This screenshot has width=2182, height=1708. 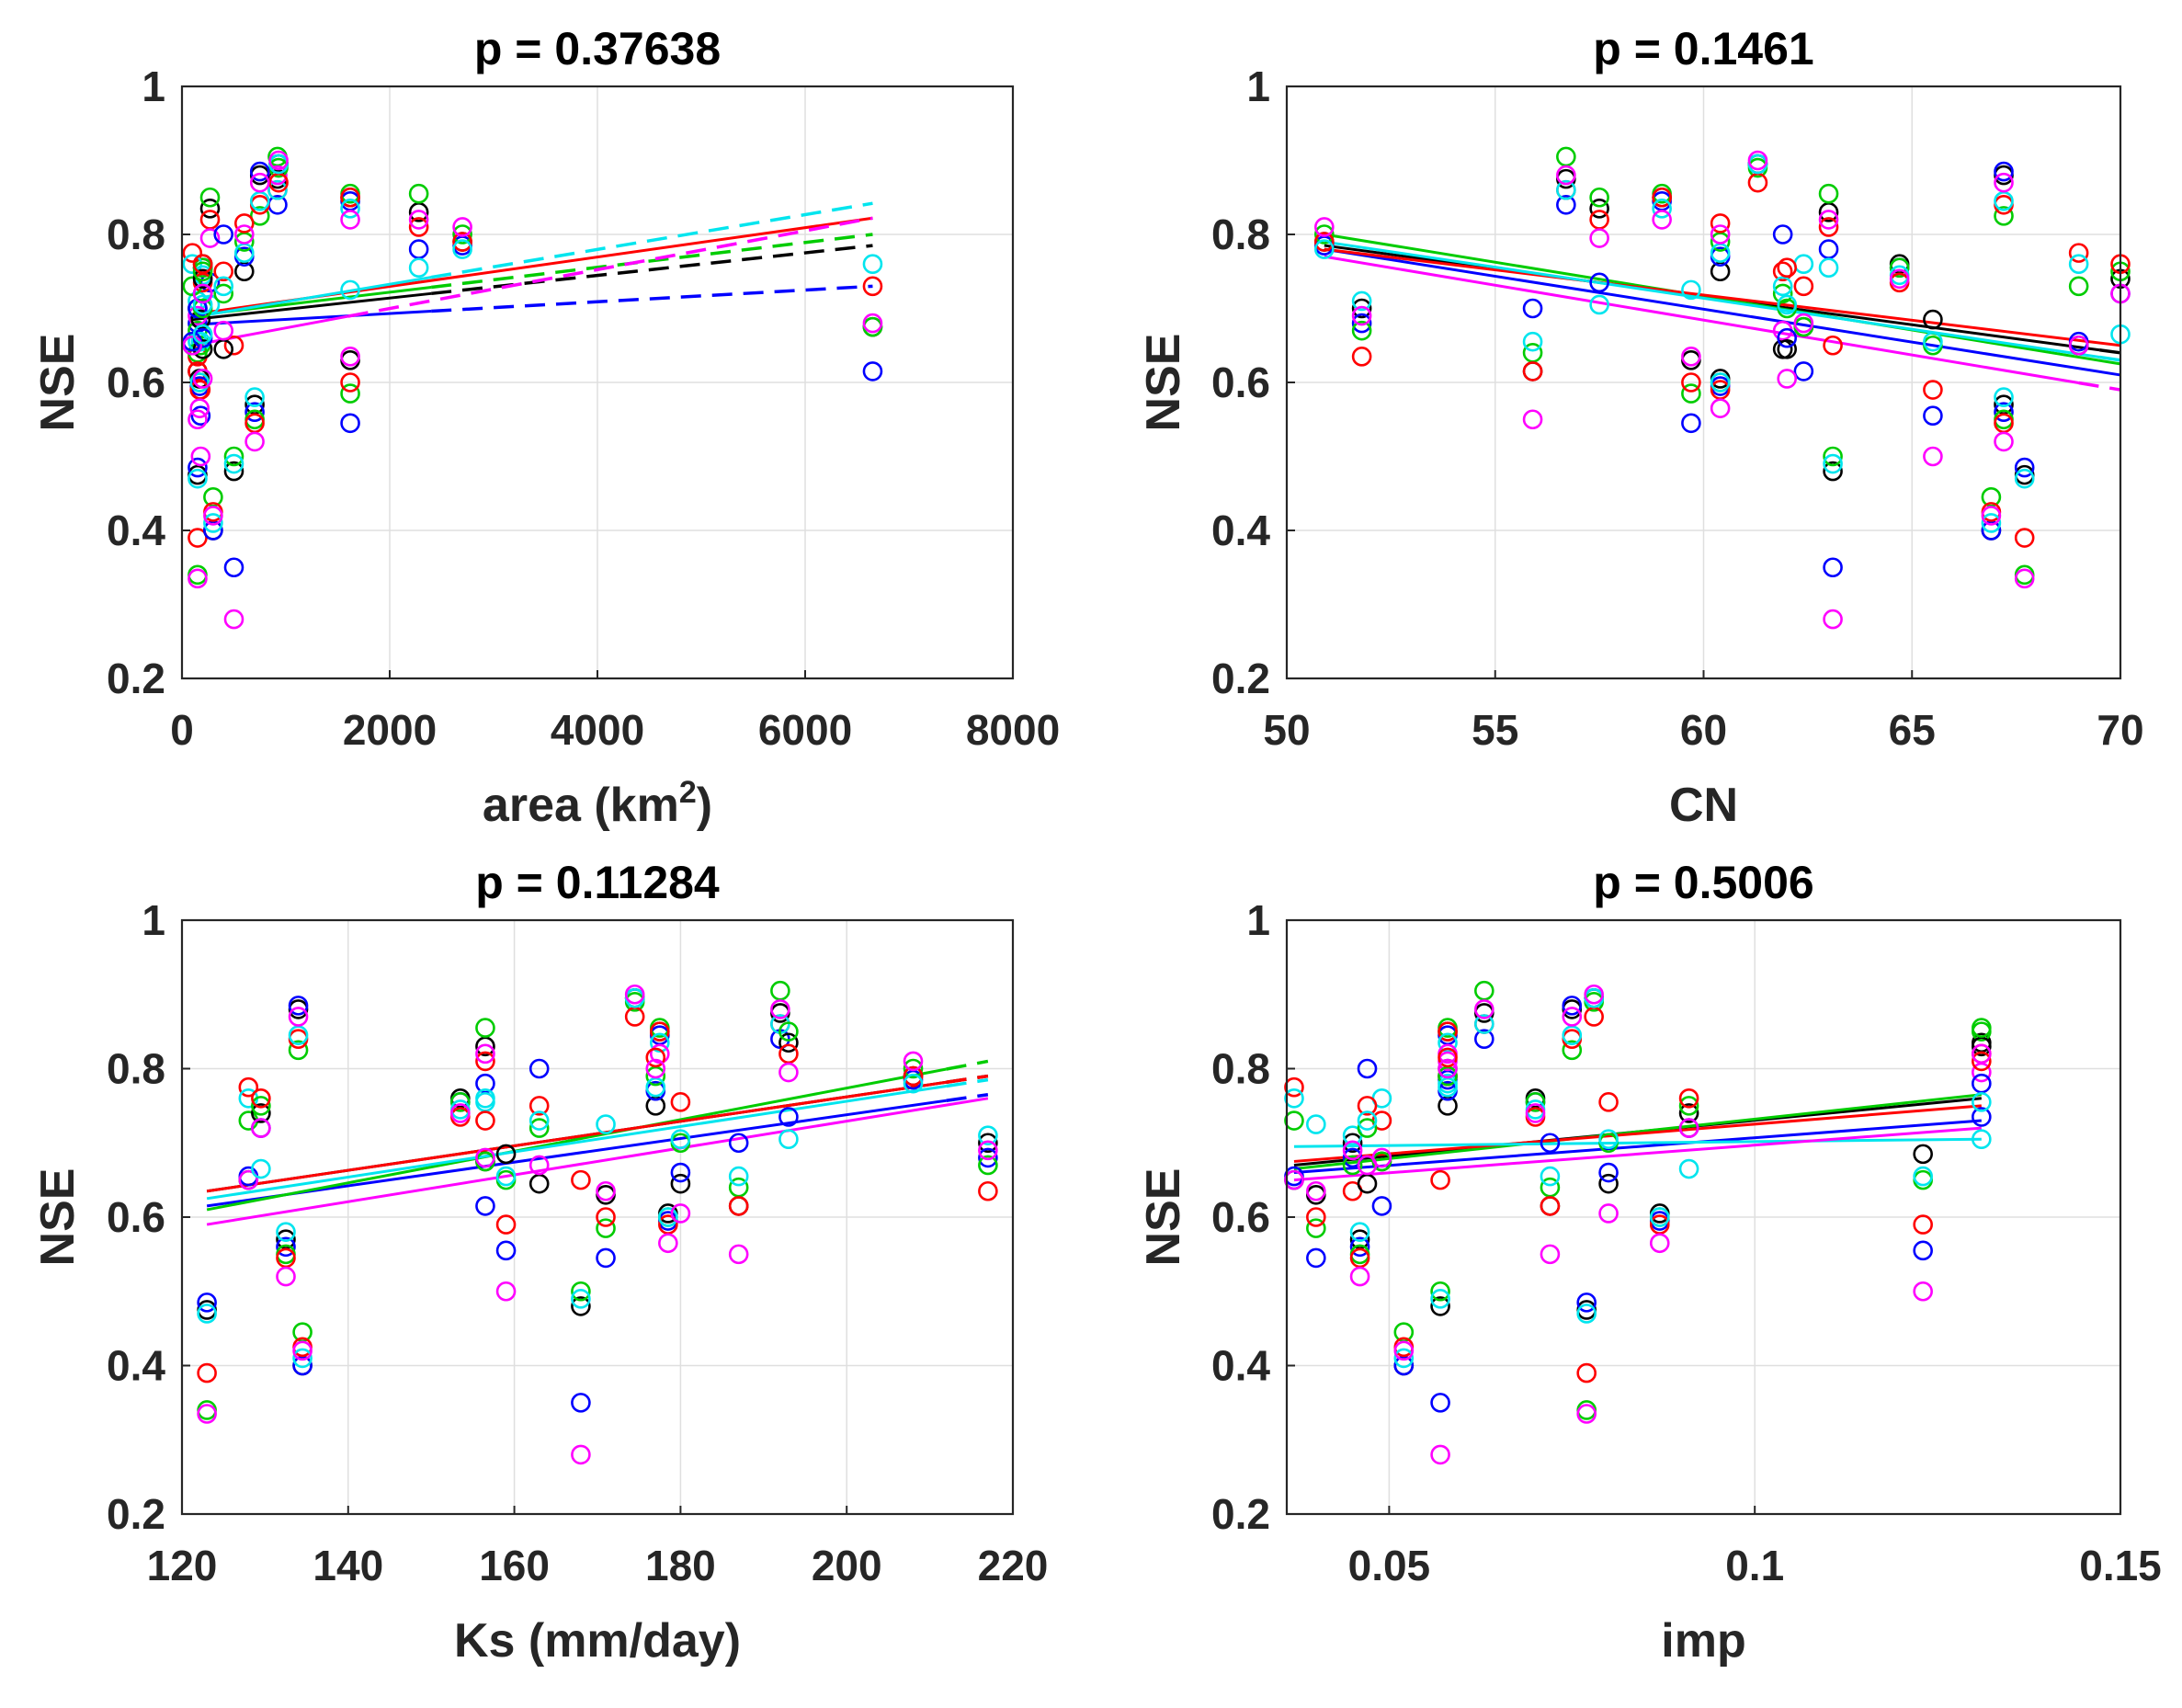 I want to click on fit-line-m, so click(x=270, y=330).